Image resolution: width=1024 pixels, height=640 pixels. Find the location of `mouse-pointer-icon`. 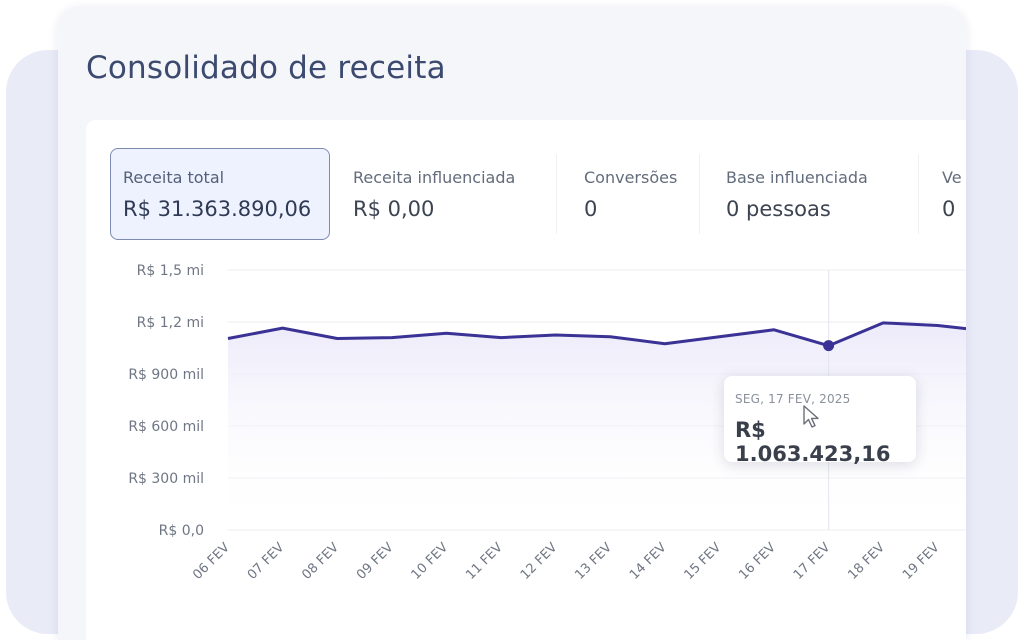

mouse-pointer-icon is located at coordinates (811, 416).